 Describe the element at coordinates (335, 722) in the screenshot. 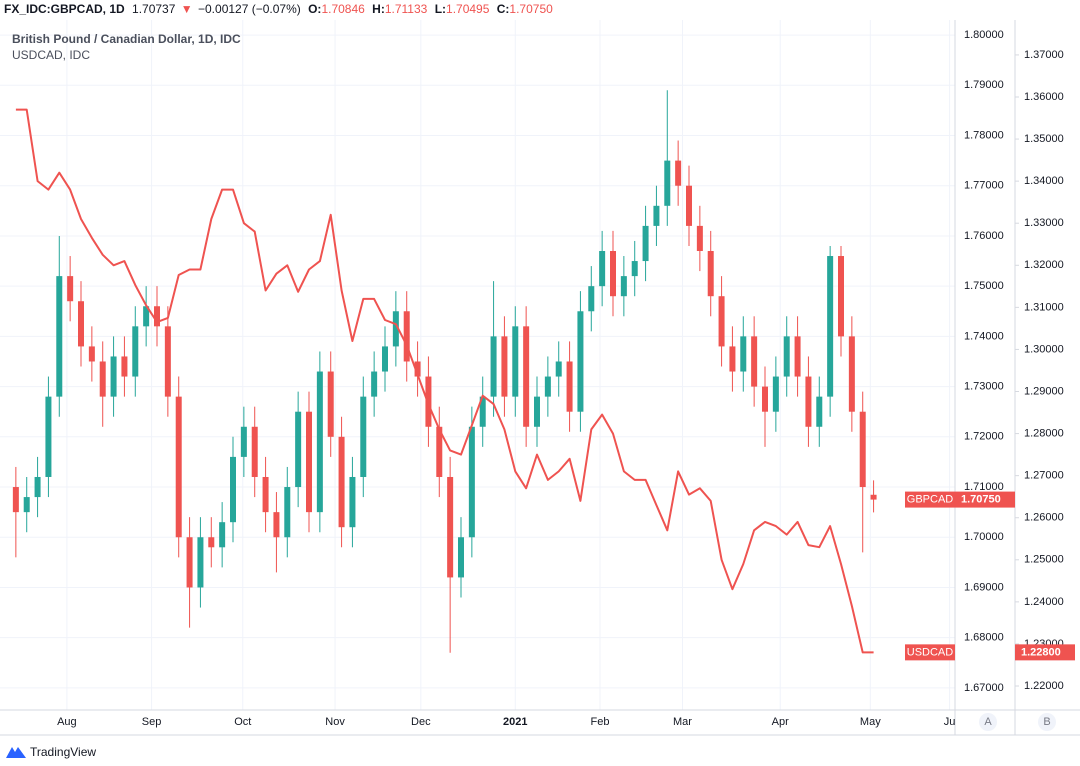

I see `x-tick-label: Nov` at that location.